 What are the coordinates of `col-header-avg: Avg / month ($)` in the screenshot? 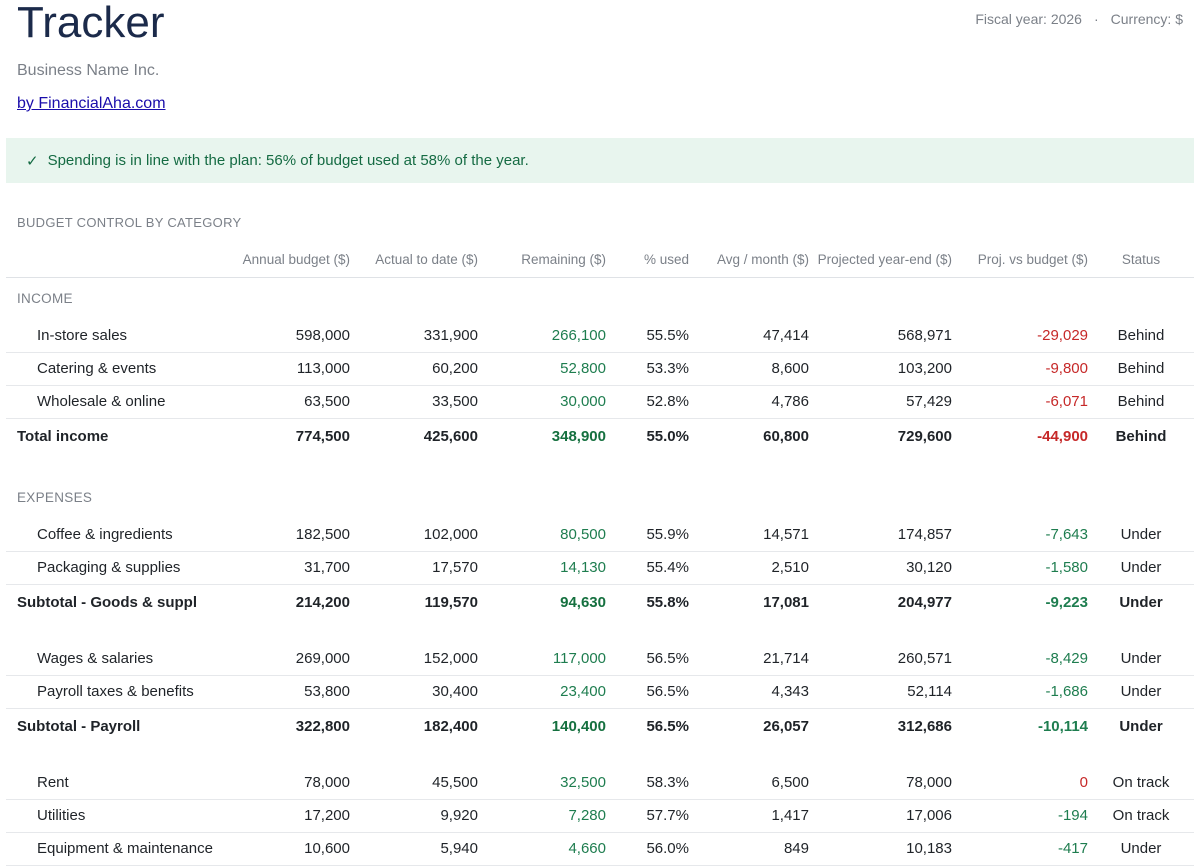 It's located at (749, 260).